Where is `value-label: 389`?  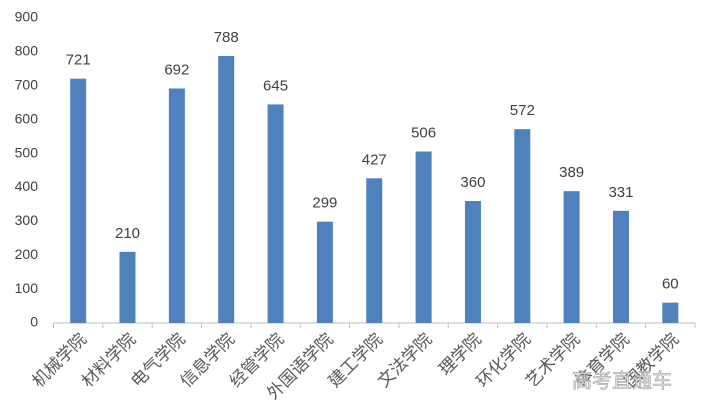
value-label: 389 is located at coordinates (571, 172).